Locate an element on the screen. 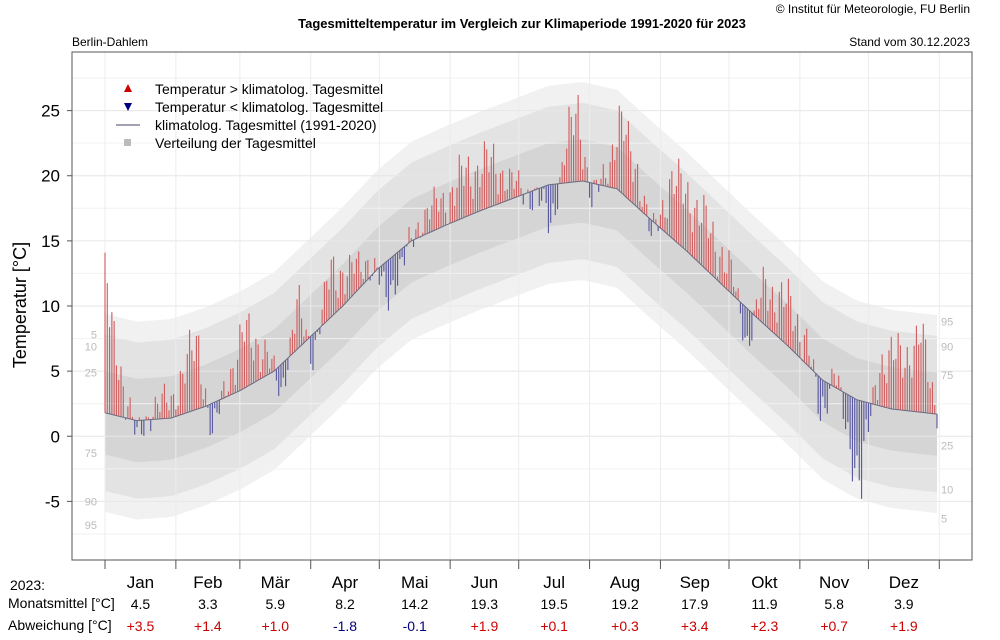 This screenshot has width=1000, height=640. percentile-label-left: 75 is located at coordinates (91, 454).